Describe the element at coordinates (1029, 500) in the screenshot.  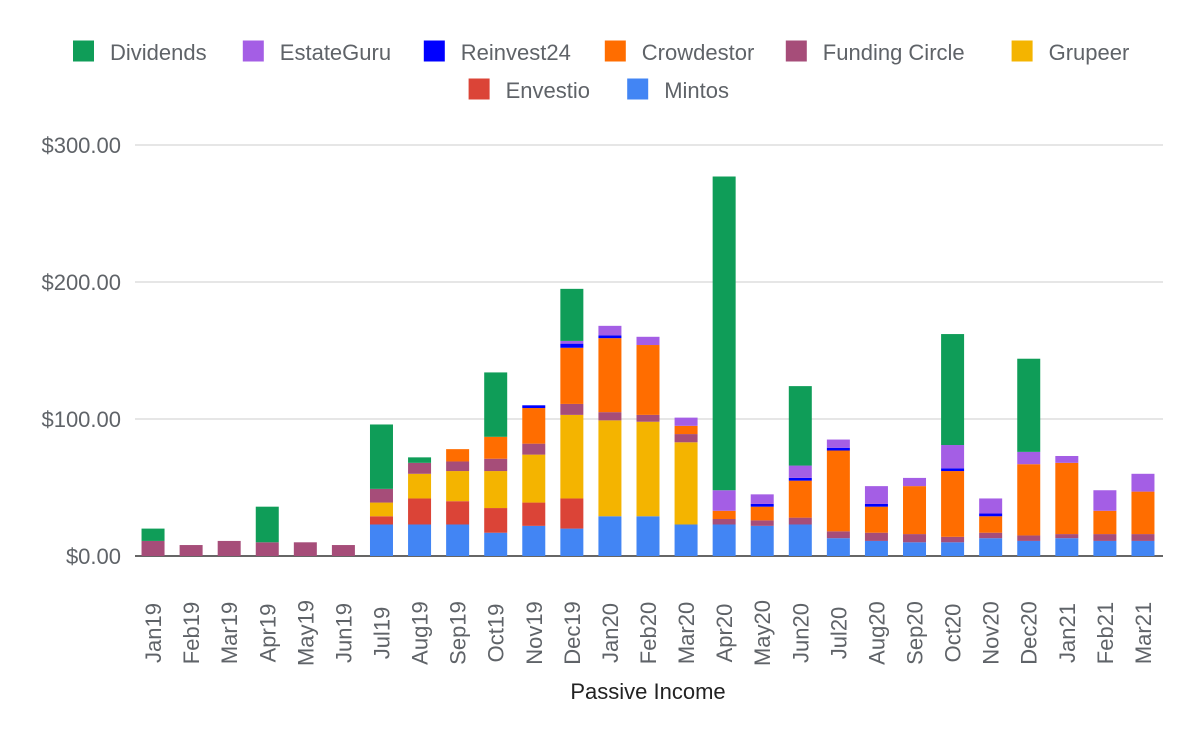
I see `bar-crowdestor-dec20` at that location.